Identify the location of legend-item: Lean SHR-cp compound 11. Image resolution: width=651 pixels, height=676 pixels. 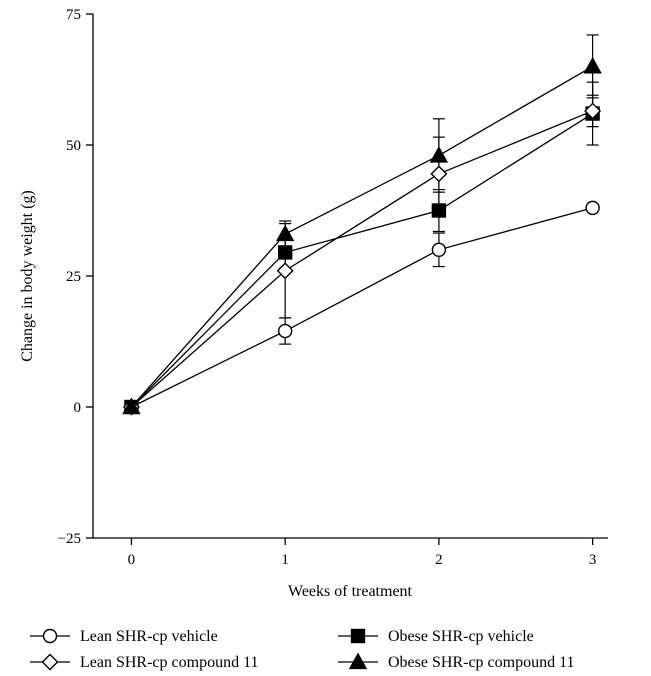
(144, 662).